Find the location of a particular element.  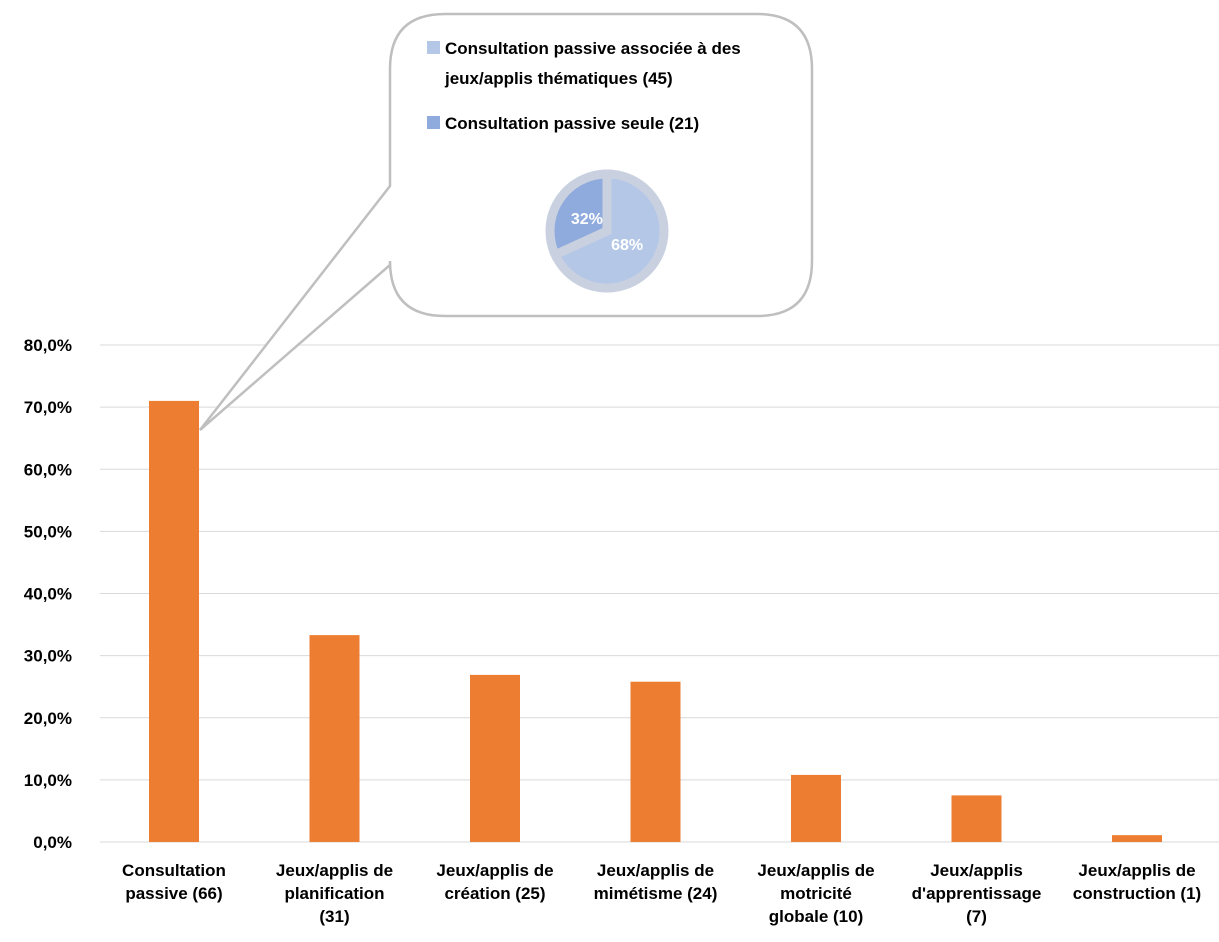

x-tick-label-line: planification is located at coordinates (334, 893).